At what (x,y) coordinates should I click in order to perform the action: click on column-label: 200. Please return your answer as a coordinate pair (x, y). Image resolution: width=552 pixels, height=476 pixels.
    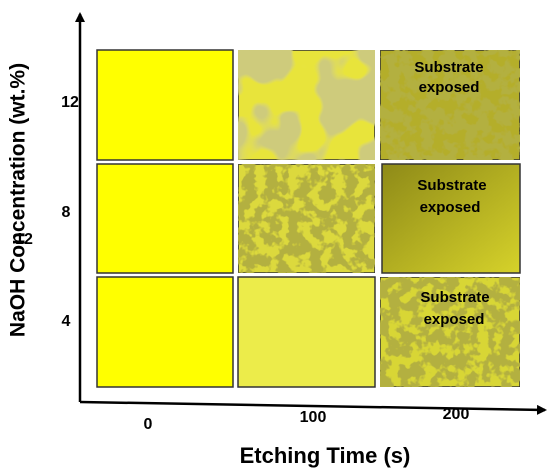
    Looking at the image, I should click on (456, 414).